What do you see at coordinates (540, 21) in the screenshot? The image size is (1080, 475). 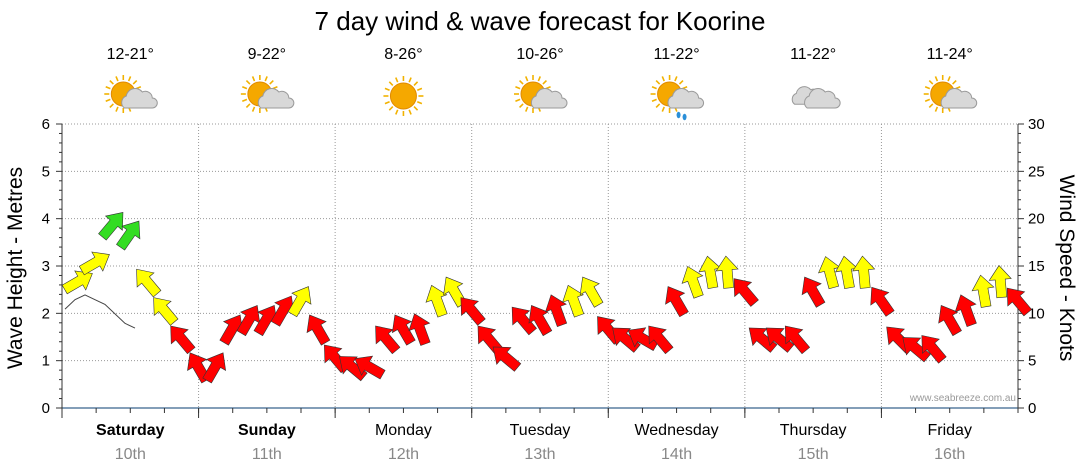 I see `chart-title: 7 day wind & wave forecast for Koorine` at bounding box center [540, 21].